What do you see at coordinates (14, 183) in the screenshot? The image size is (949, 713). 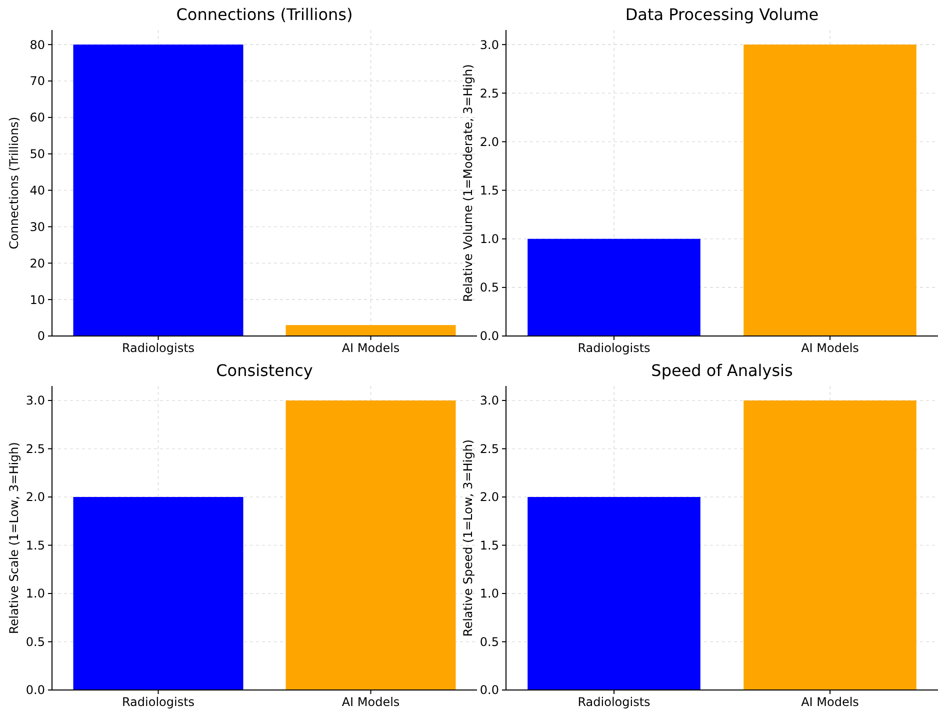 I see `y-axis-title: Connections (Trillions)` at bounding box center [14, 183].